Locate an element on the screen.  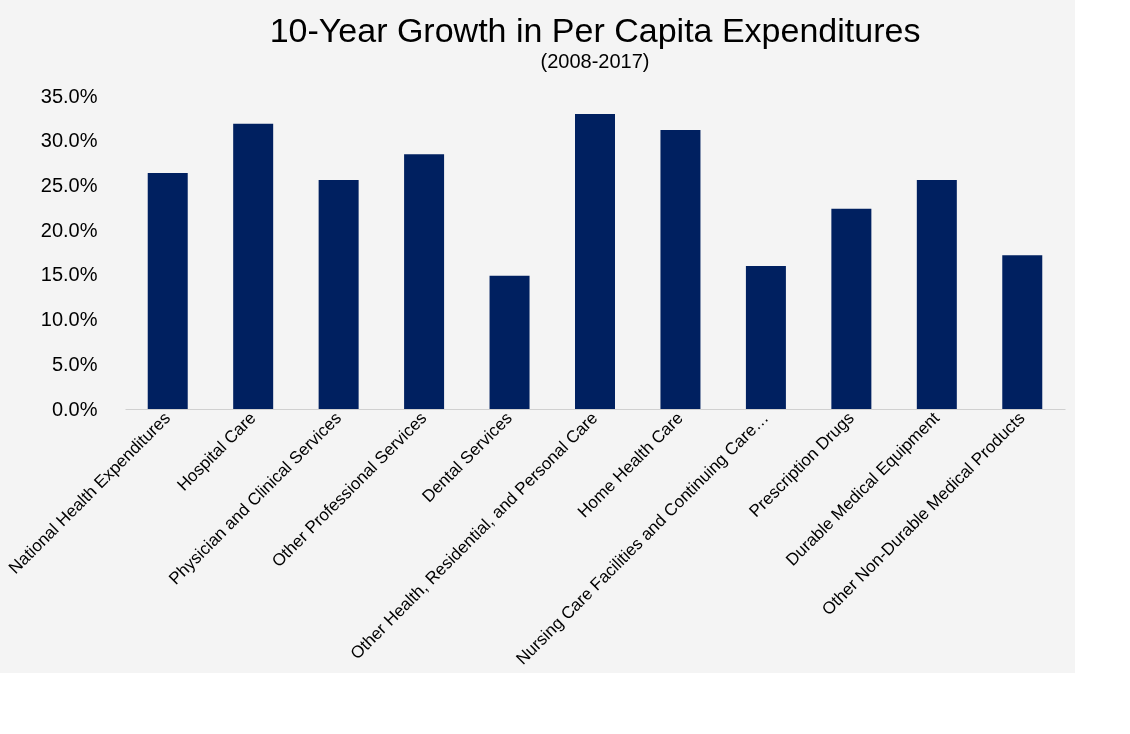
y-tick-label: 10.0% is located at coordinates (69, 319).